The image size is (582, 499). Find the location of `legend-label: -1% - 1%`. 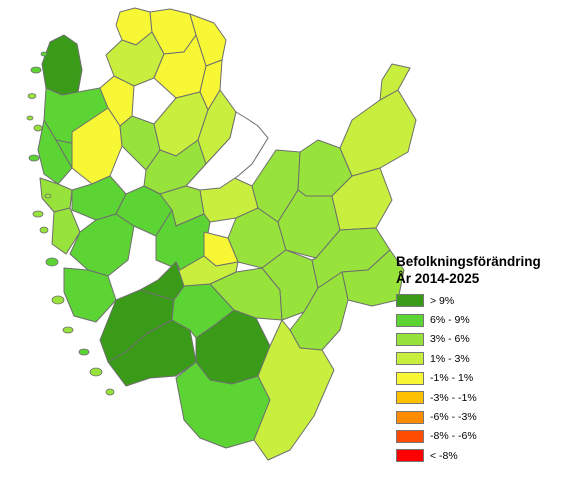

legend-label: -1% - 1% is located at coordinates (452, 378).